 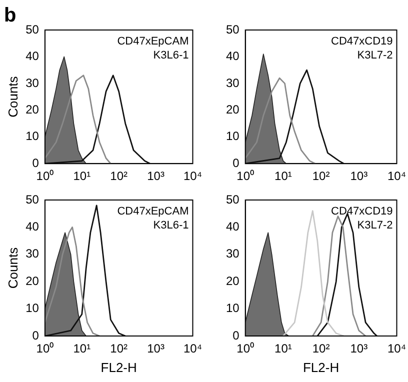 What do you see at coordinates (10, 15) in the screenshot?
I see `chart-title: b` at bounding box center [10, 15].